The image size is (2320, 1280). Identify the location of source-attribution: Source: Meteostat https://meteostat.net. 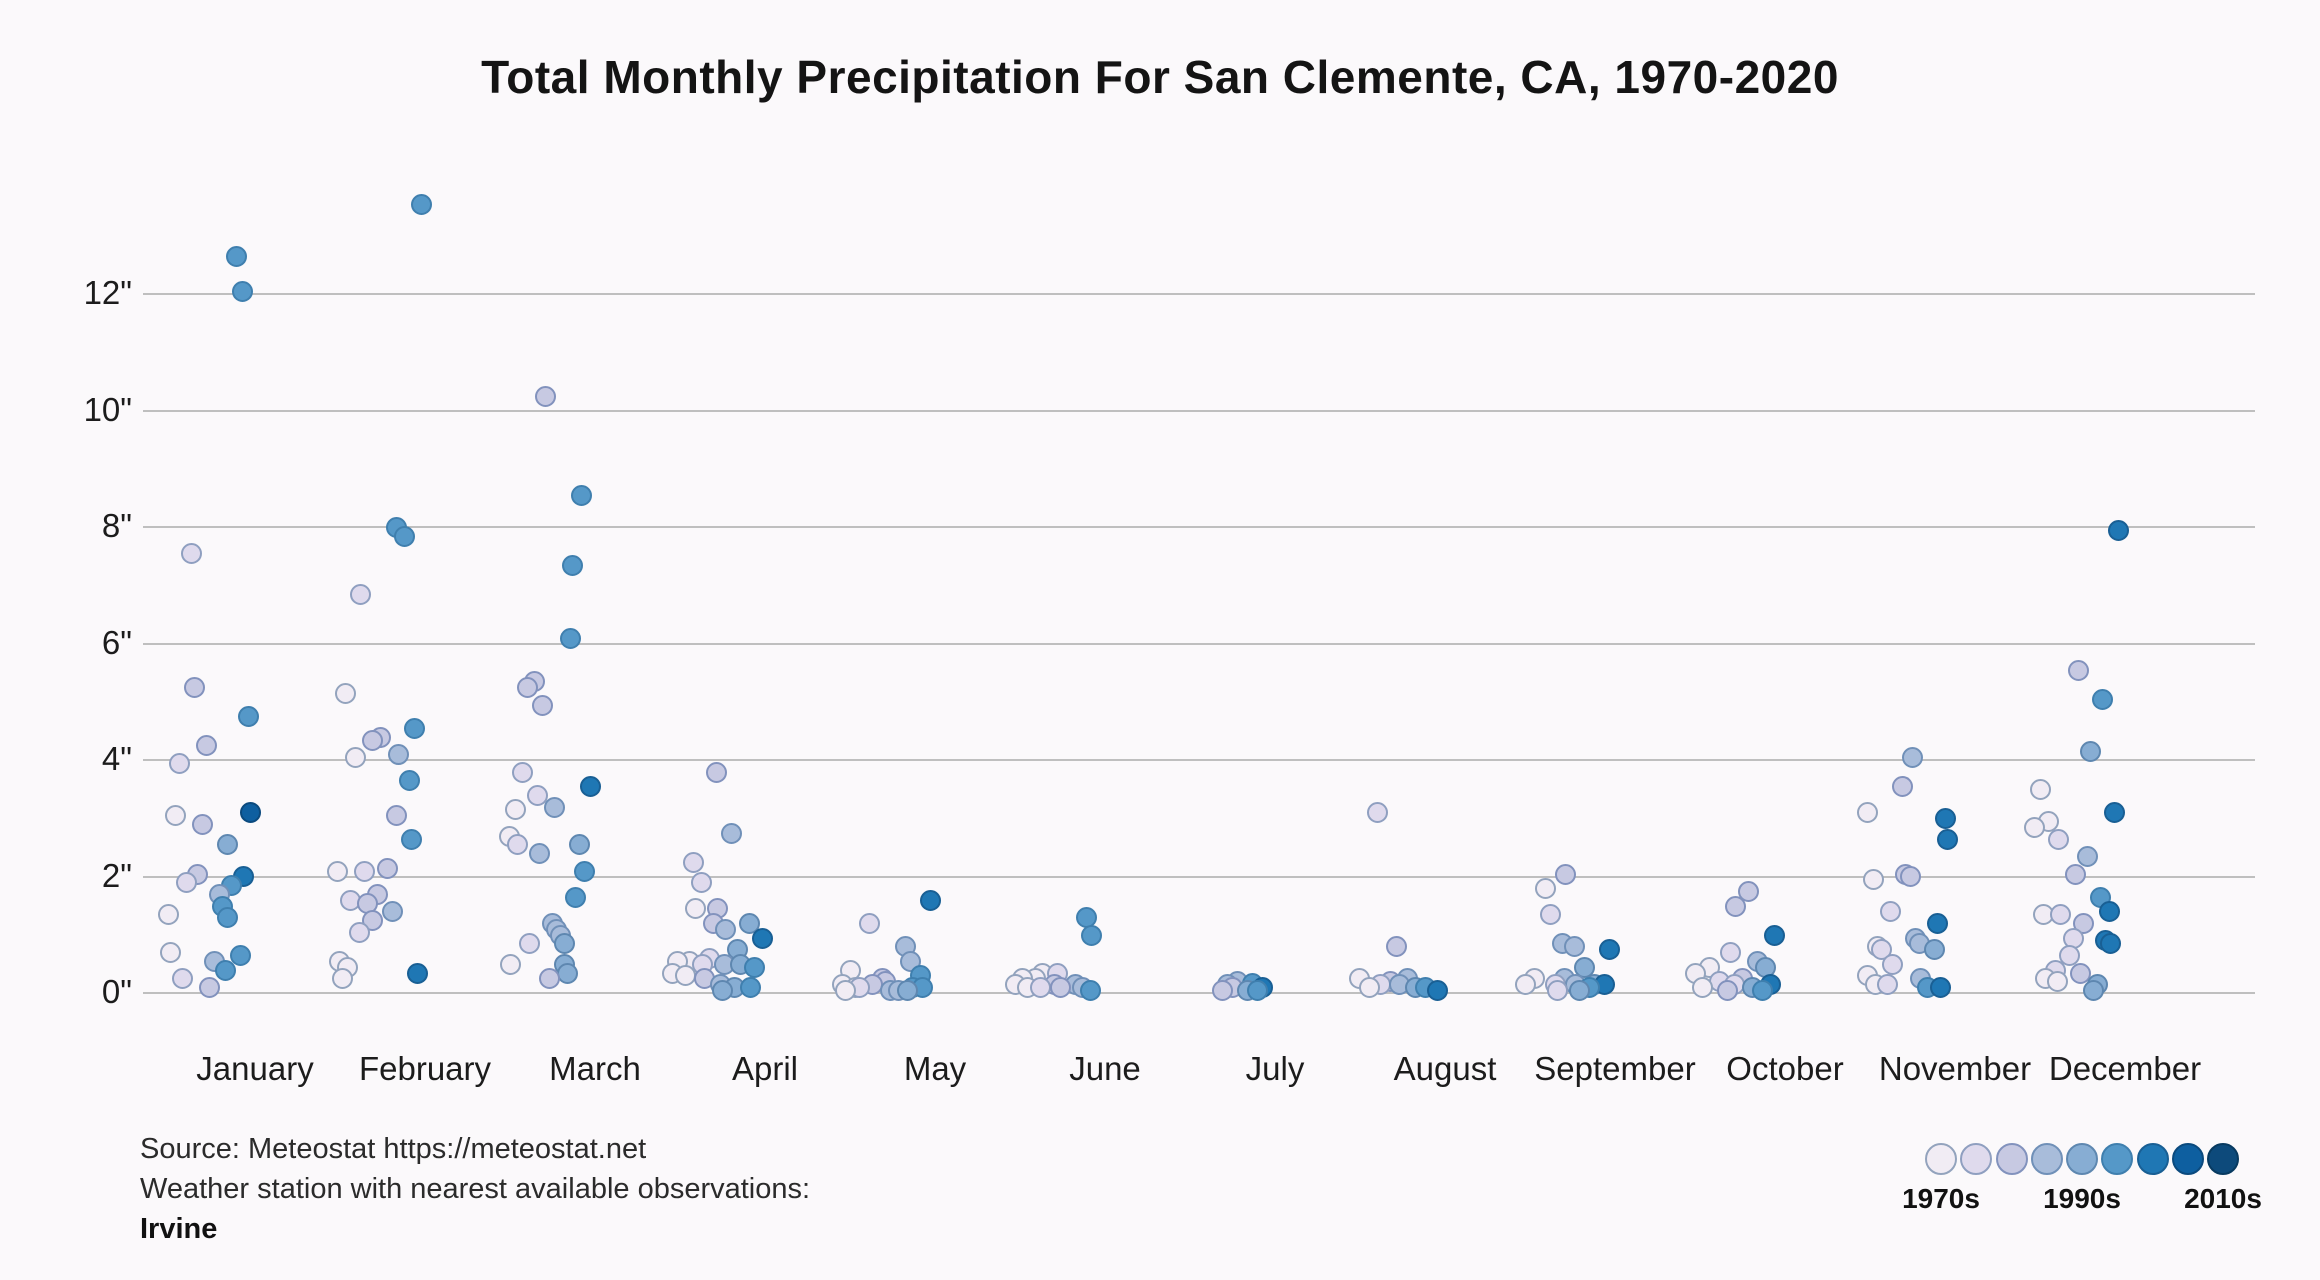
(393, 1149).